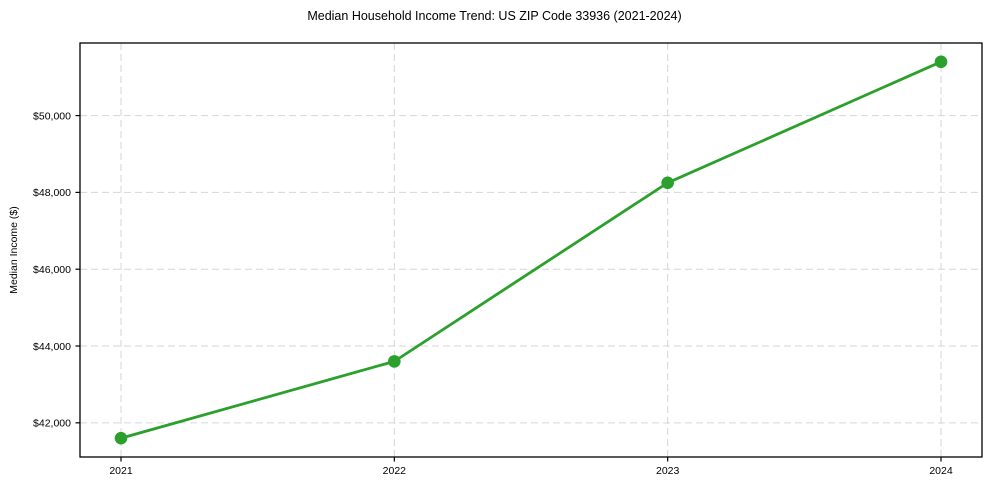 This screenshot has height=490, width=989. Describe the element at coordinates (52, 116) in the screenshot. I see `y-tick-label: $50,000` at that location.